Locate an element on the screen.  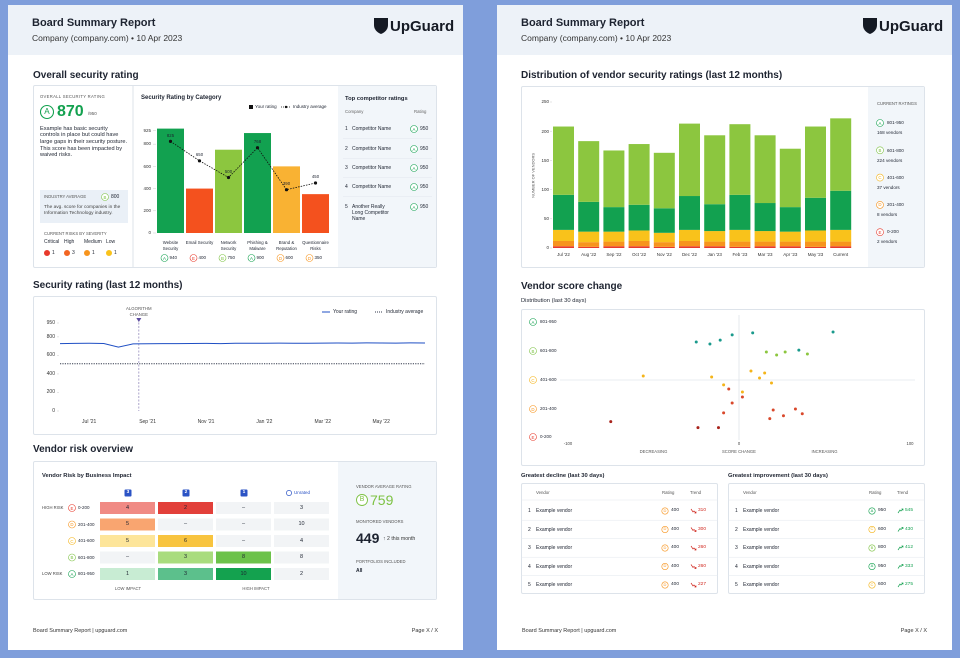
category-score: 750 is located at coordinates (231, 258).